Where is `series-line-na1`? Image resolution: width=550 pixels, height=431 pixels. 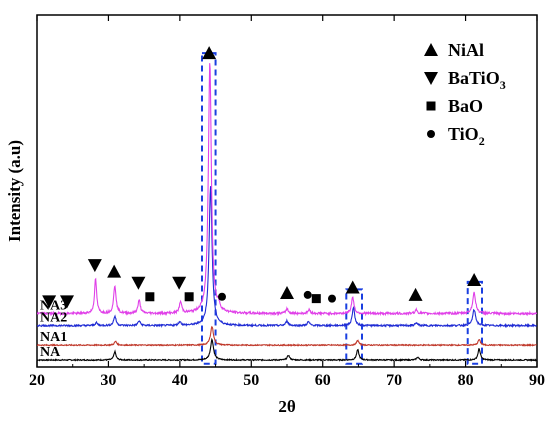
series-line-na1 is located at coordinates (287, 336).